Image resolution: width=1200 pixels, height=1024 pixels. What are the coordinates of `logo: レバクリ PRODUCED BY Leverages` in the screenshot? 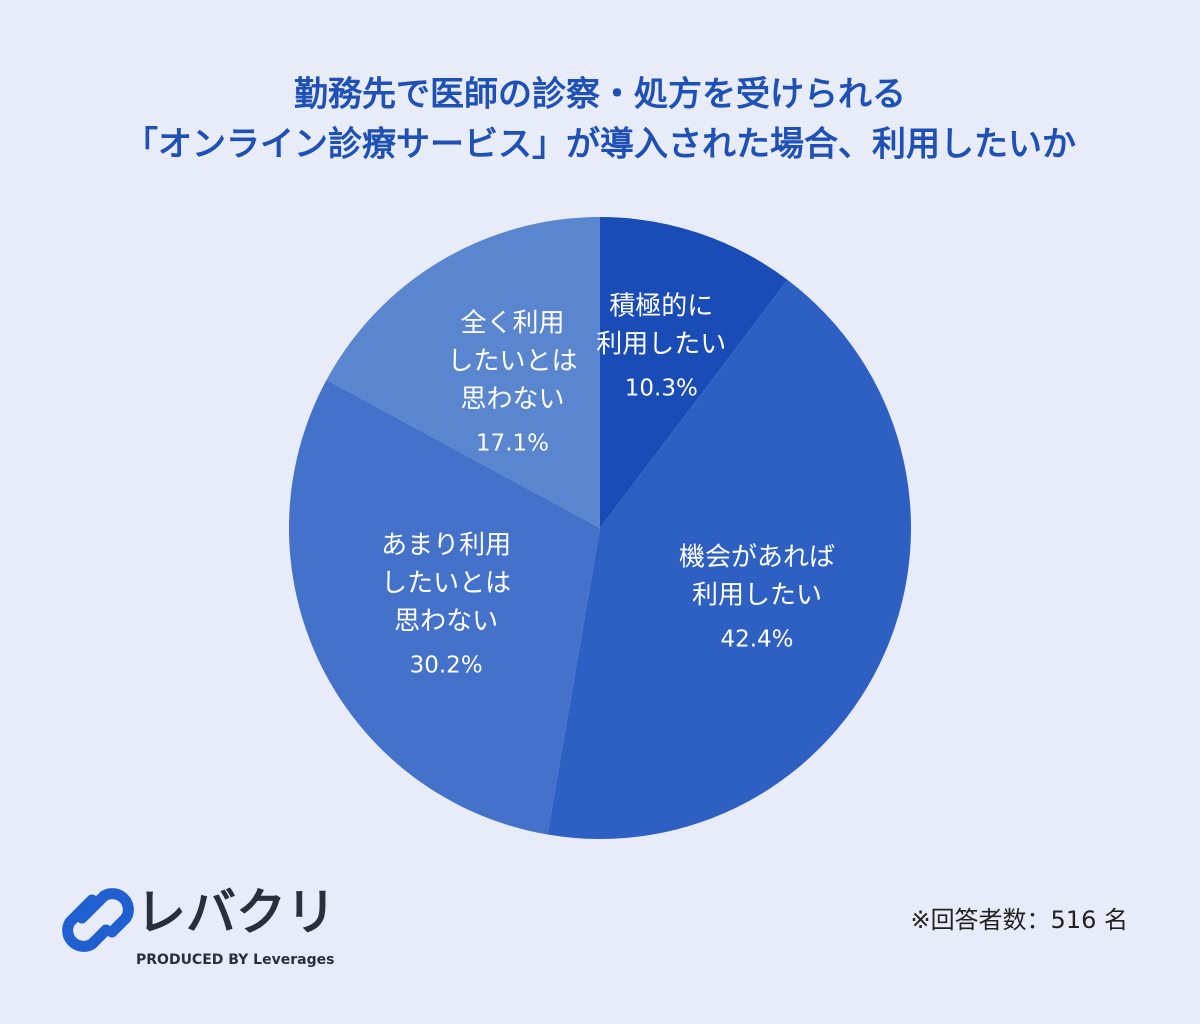 It's located at (199, 926).